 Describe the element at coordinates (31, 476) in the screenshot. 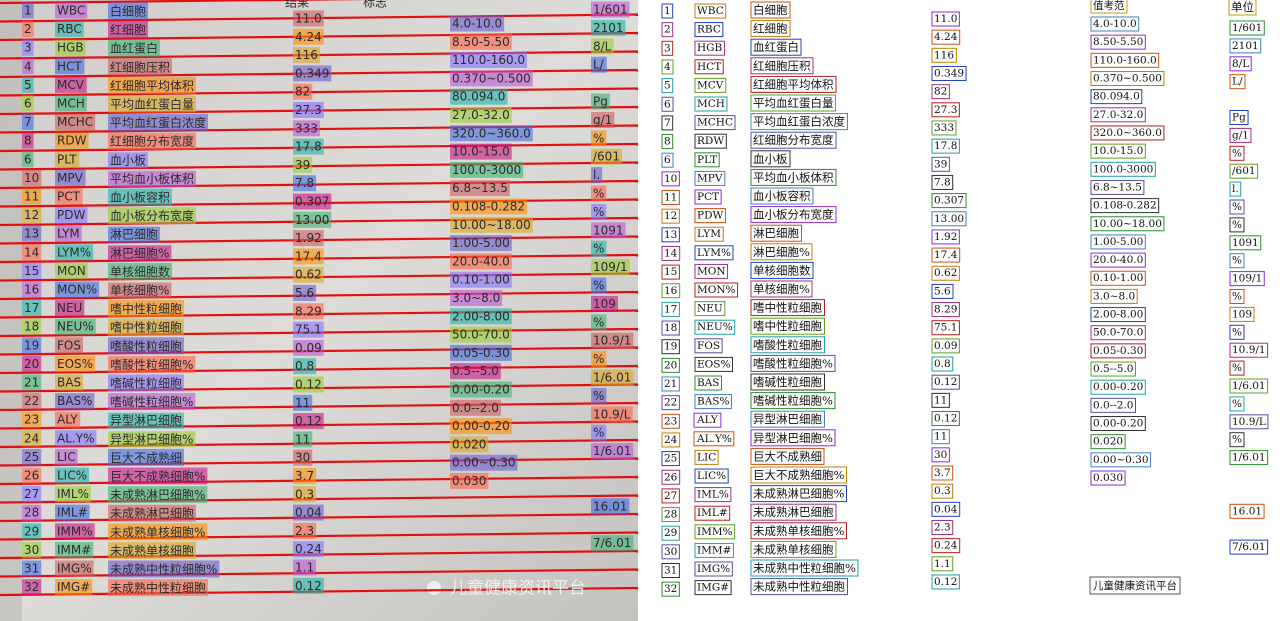

I see `photo-text: 26` at that location.